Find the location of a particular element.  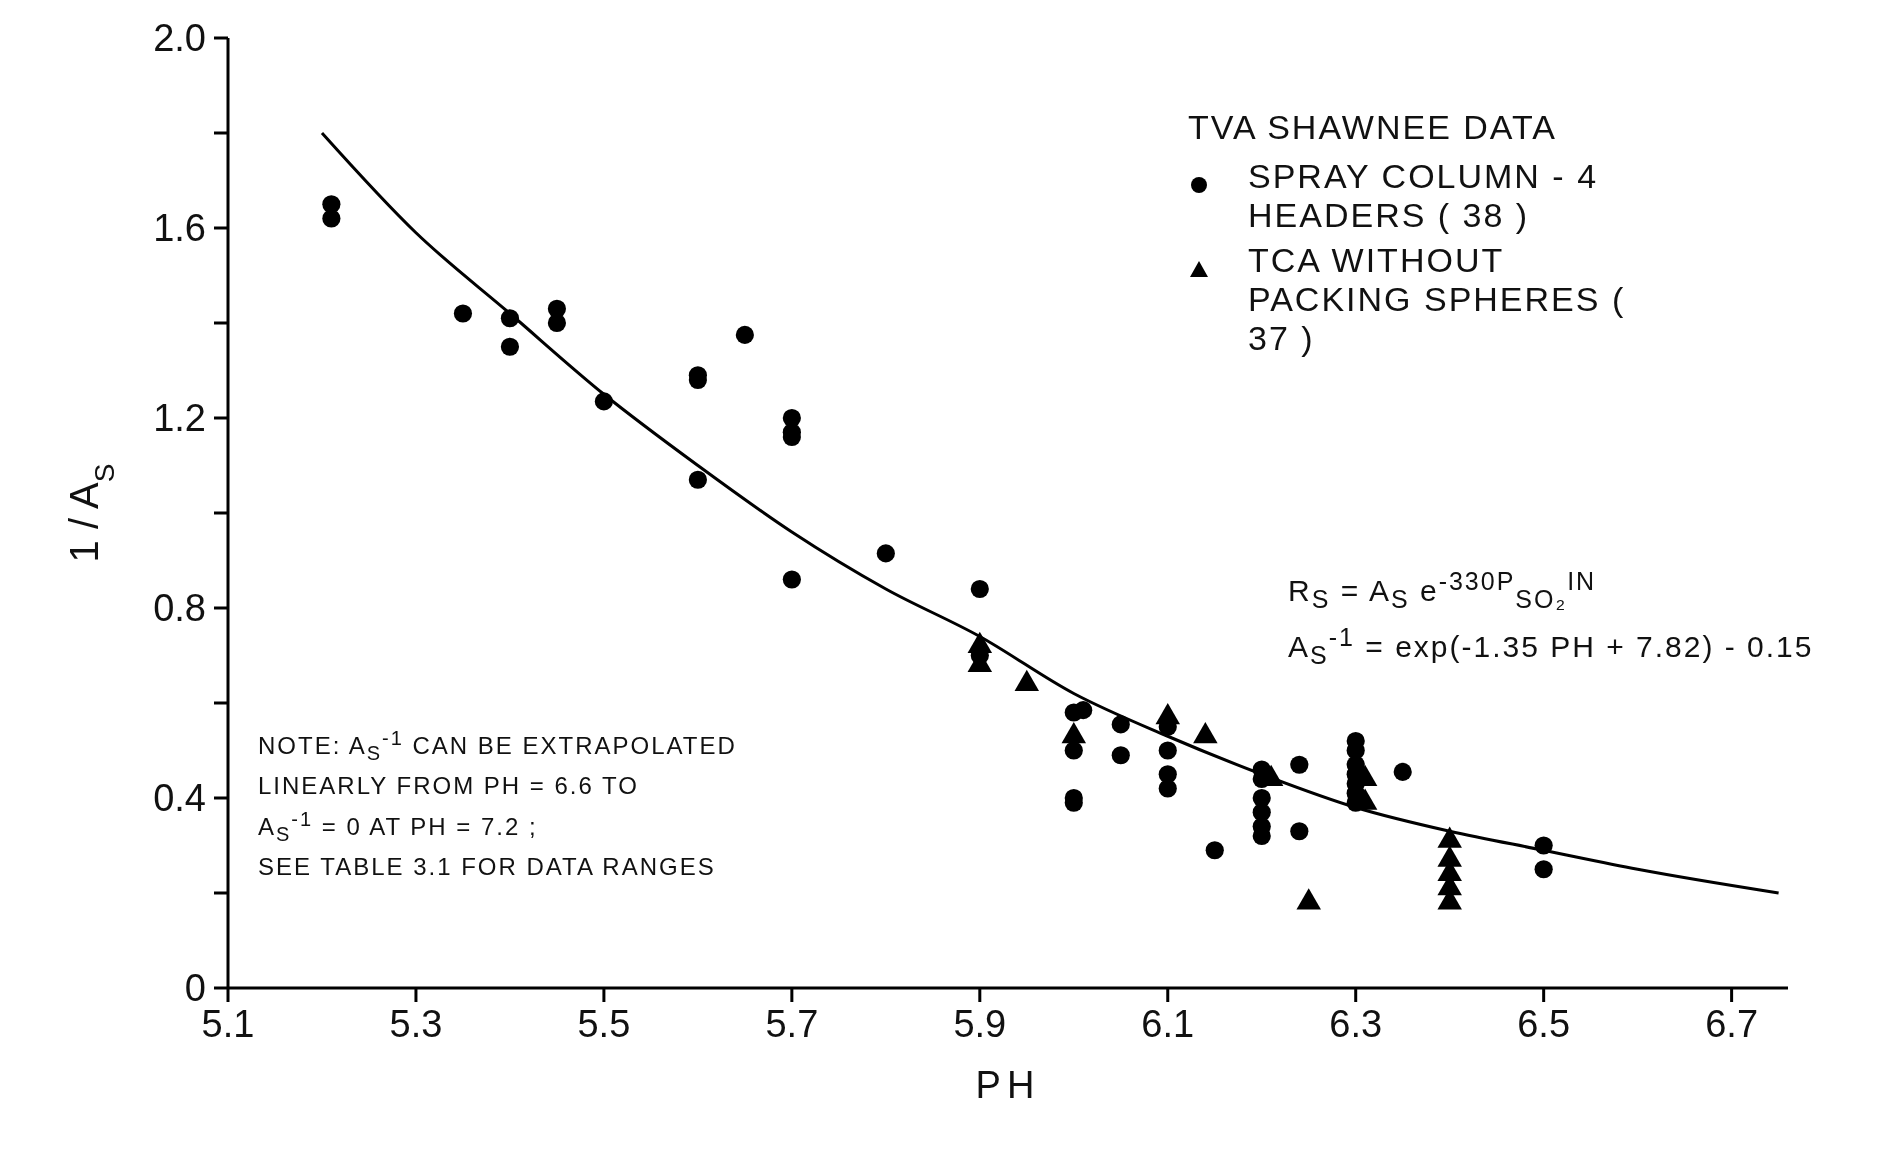

x-tick-label: 6.7 is located at coordinates (1732, 1023).